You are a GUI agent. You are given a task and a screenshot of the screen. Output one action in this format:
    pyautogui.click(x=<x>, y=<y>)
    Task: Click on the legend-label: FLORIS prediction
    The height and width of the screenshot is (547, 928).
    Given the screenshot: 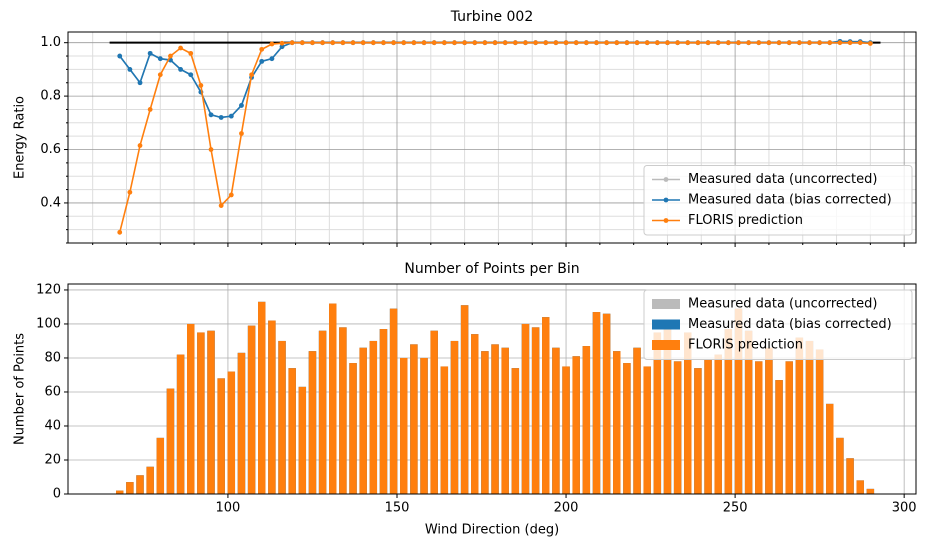 What is the action you would take?
    pyautogui.click(x=745, y=345)
    